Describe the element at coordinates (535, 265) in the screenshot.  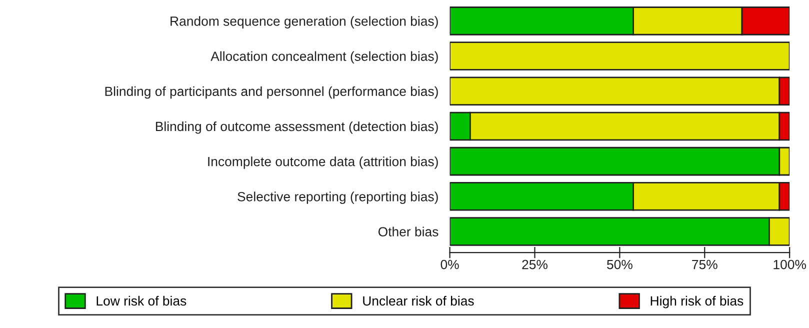
I see `x-tick-label: 25%` at that location.